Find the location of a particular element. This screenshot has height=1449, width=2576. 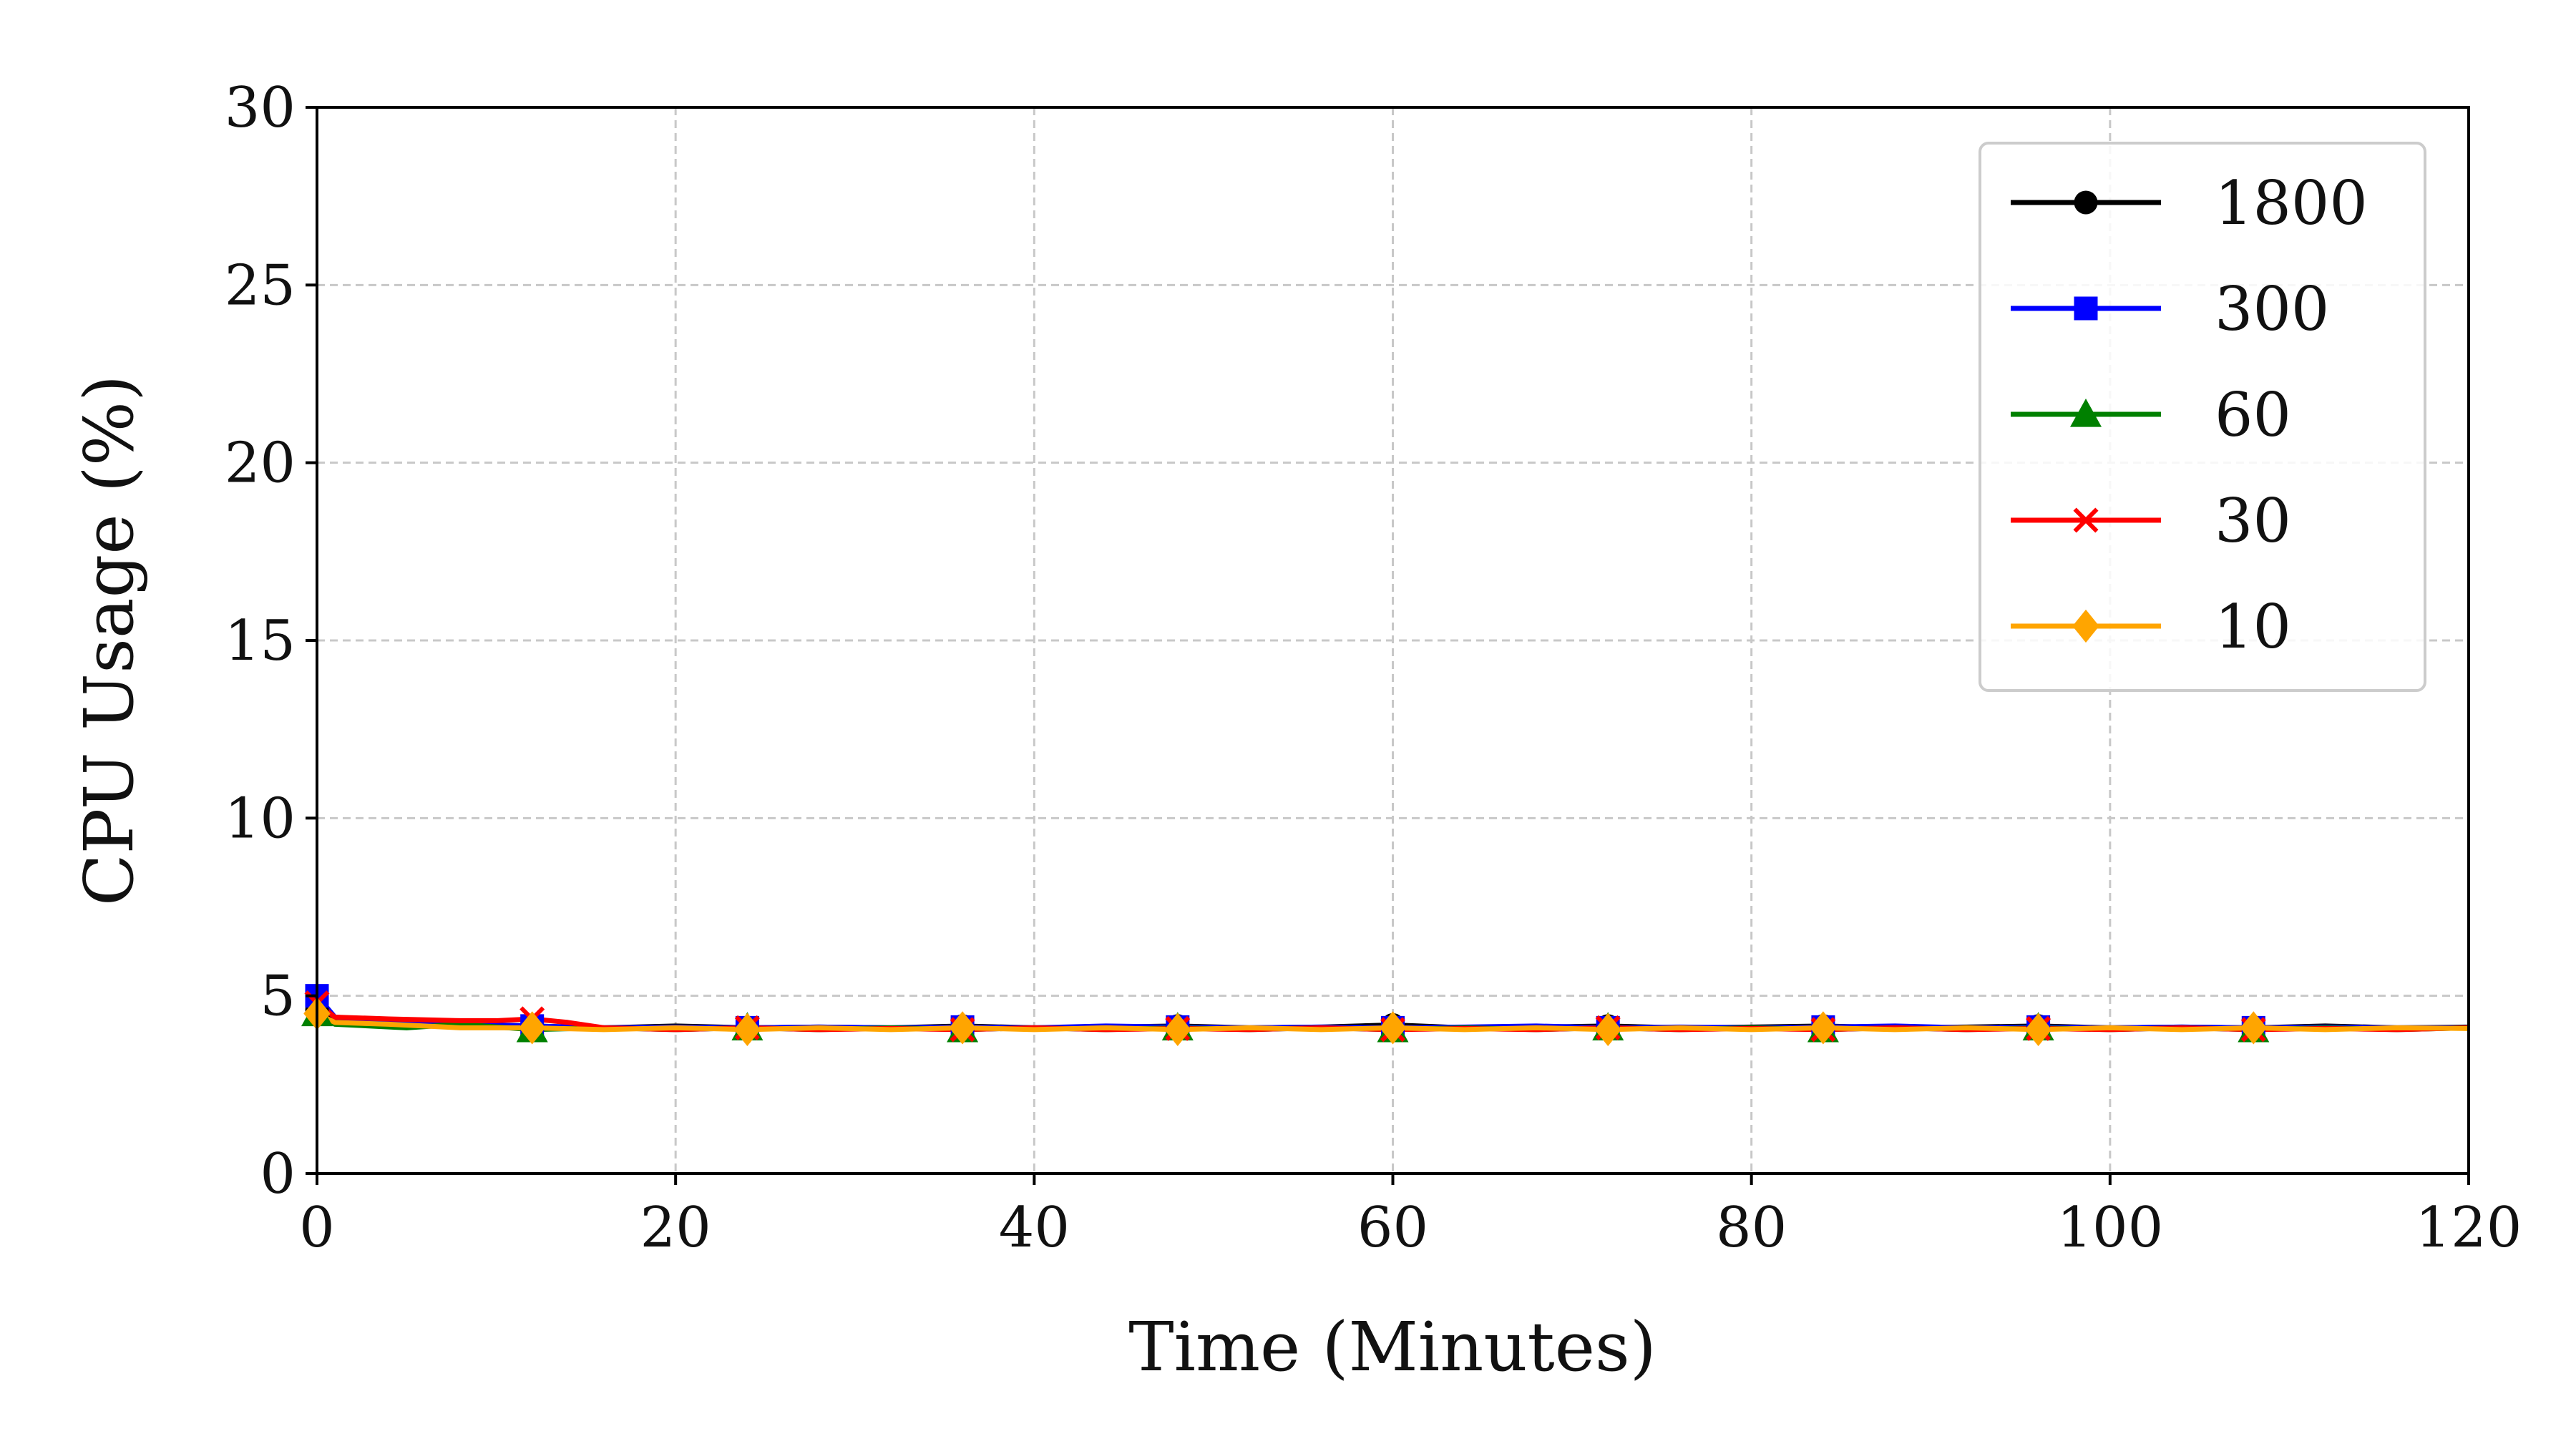

legend: 1800 300 60 30 10 is located at coordinates (2202, 417).